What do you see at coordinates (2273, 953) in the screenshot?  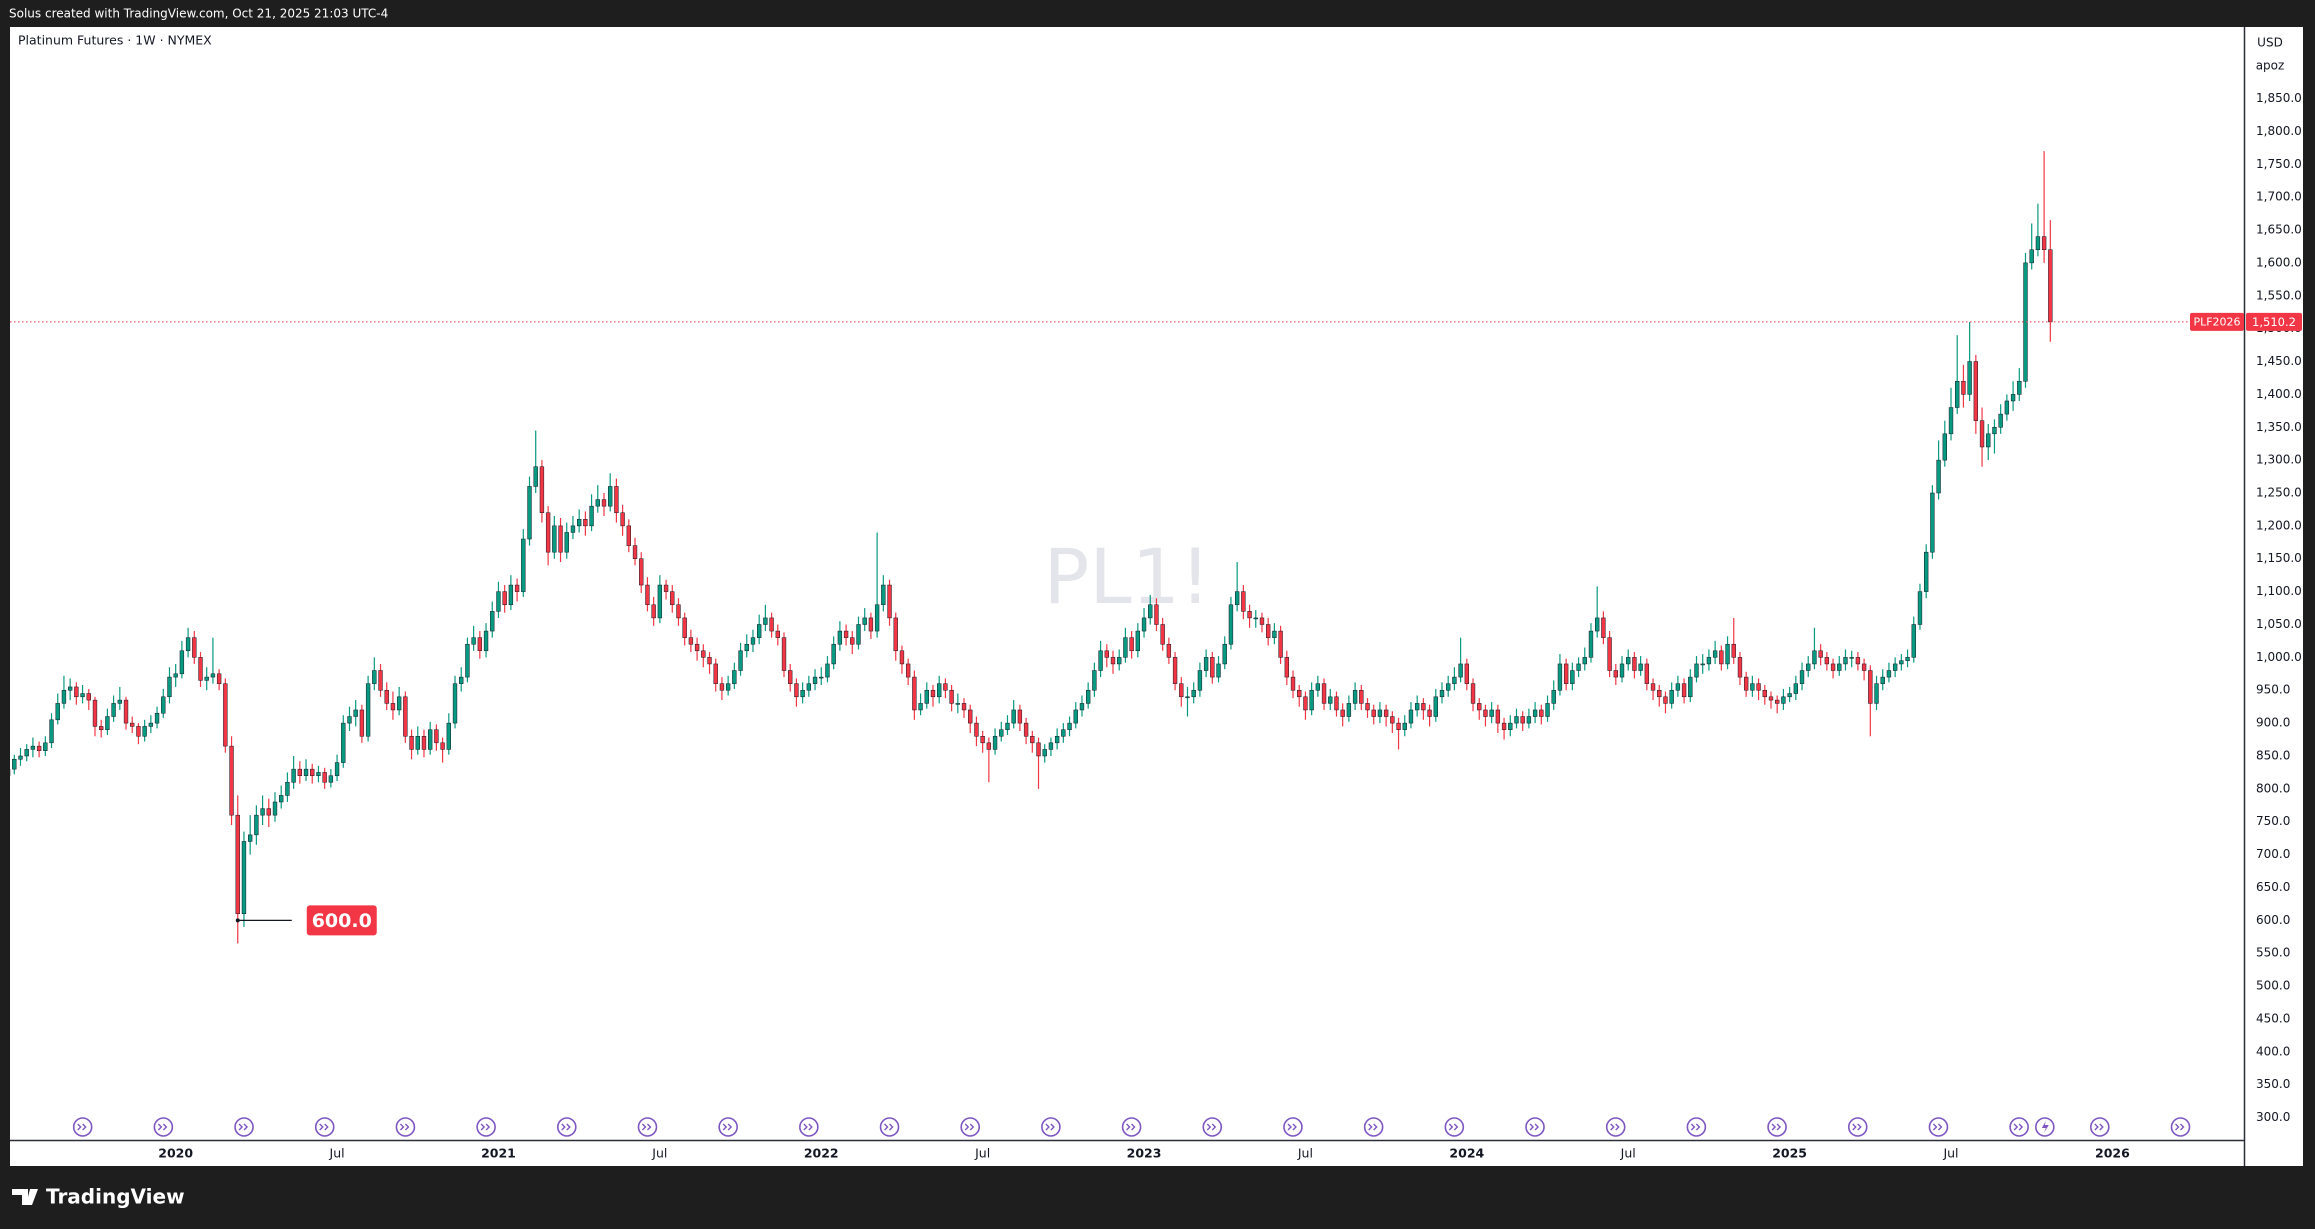 I see `y-tick-label: 550.0` at bounding box center [2273, 953].